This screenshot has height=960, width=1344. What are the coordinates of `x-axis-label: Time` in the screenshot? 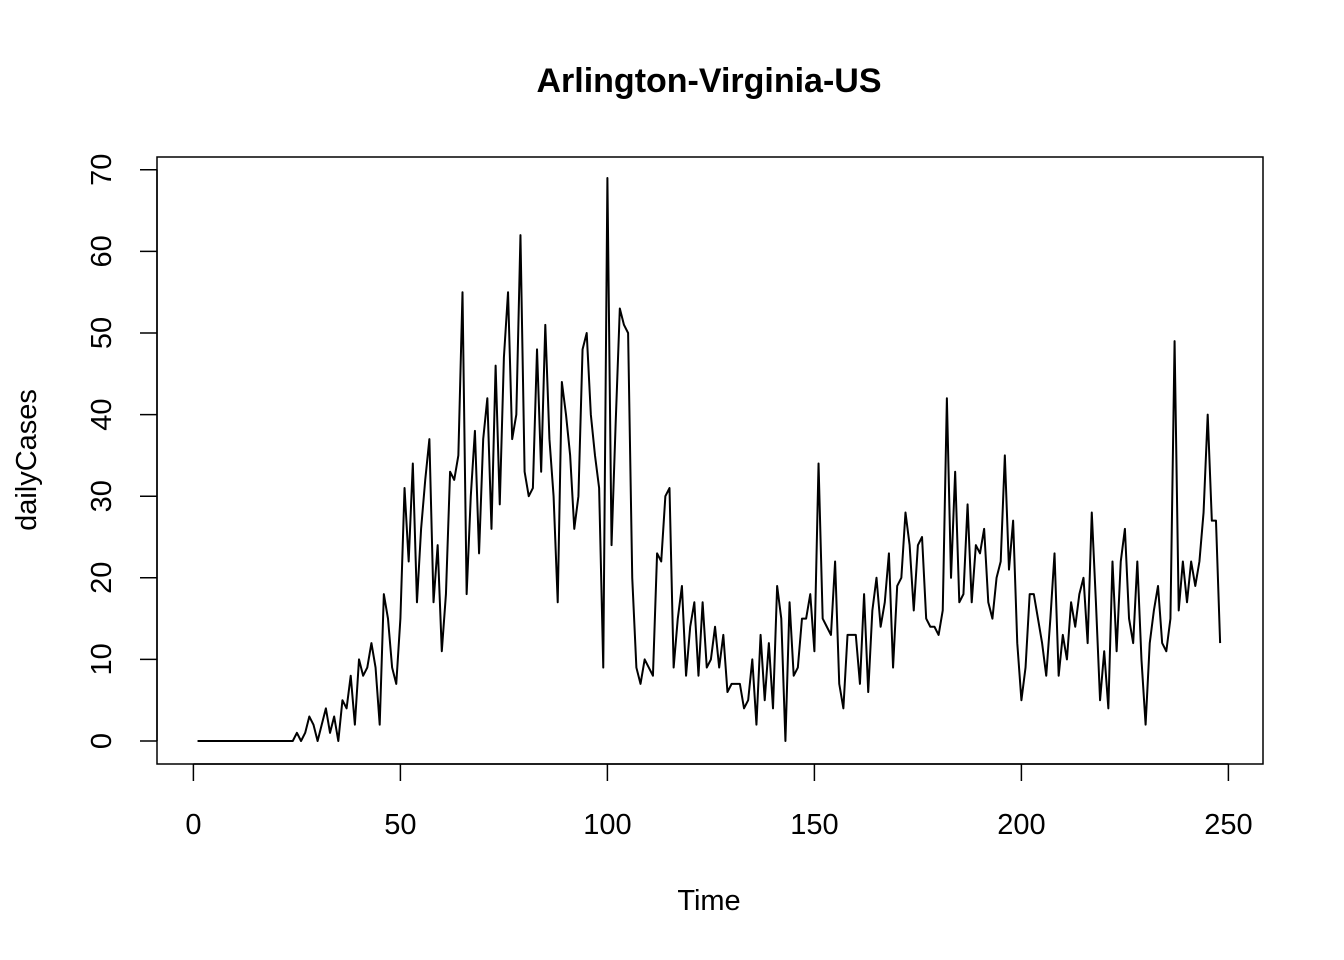 It's located at (708, 901).